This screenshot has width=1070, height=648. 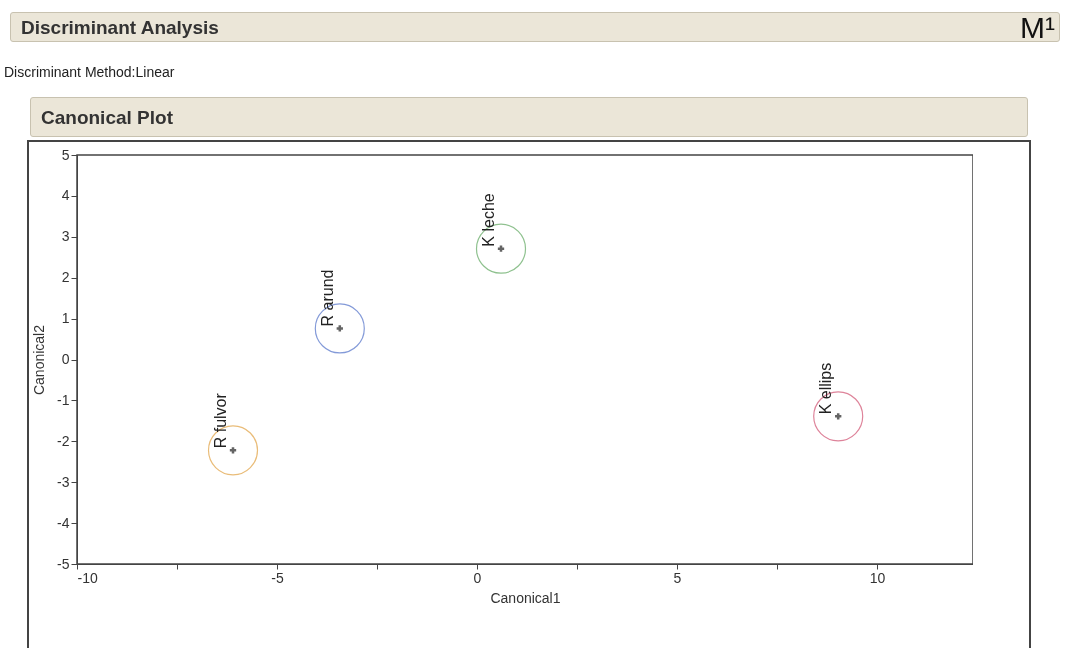 I want to click on y-tick-label: -5, so click(x=63, y=563).